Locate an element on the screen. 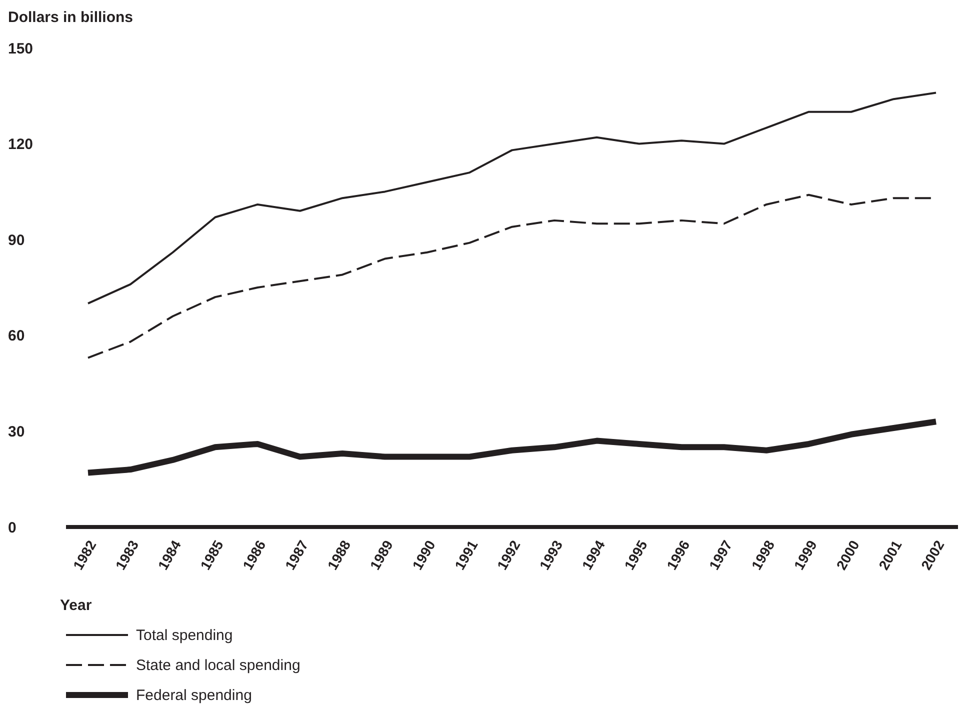 This screenshot has width=967, height=711. y-tick-label: 150 is located at coordinates (21, 49).